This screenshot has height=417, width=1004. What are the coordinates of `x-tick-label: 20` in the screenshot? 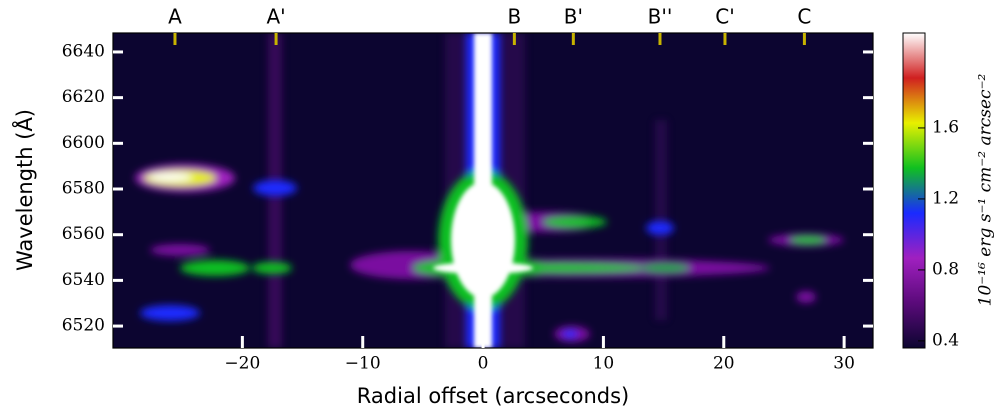 It's located at (724, 364).